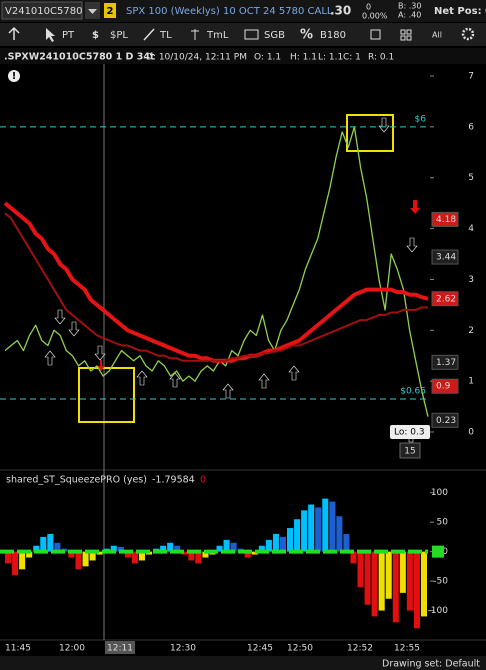 The image size is (486, 670). I want to click on tool-all: All, so click(437, 35).